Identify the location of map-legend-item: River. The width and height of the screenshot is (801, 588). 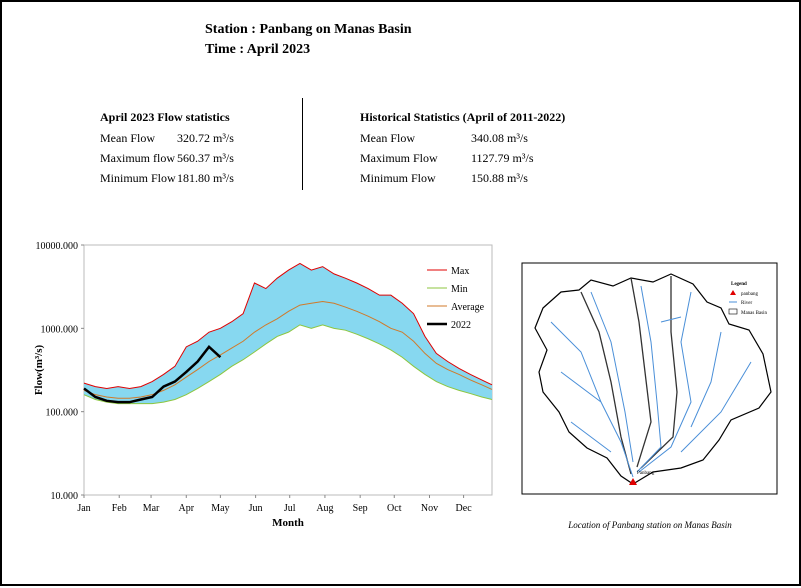
(746, 303).